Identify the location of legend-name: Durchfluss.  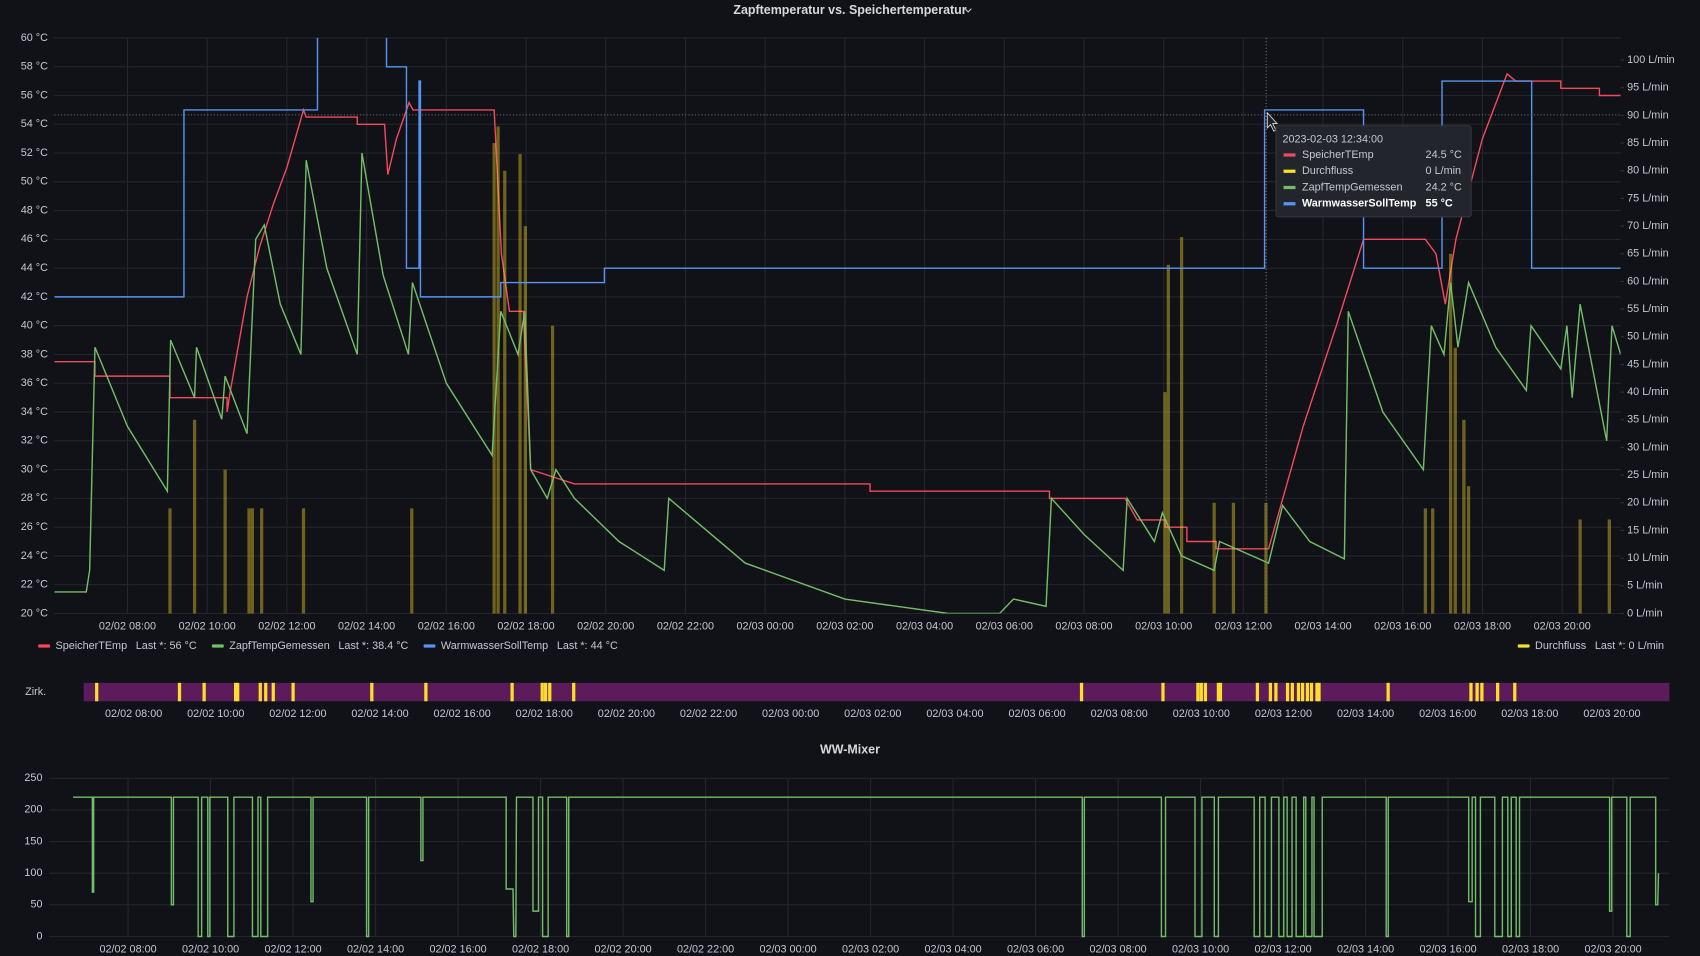
(1561, 646).